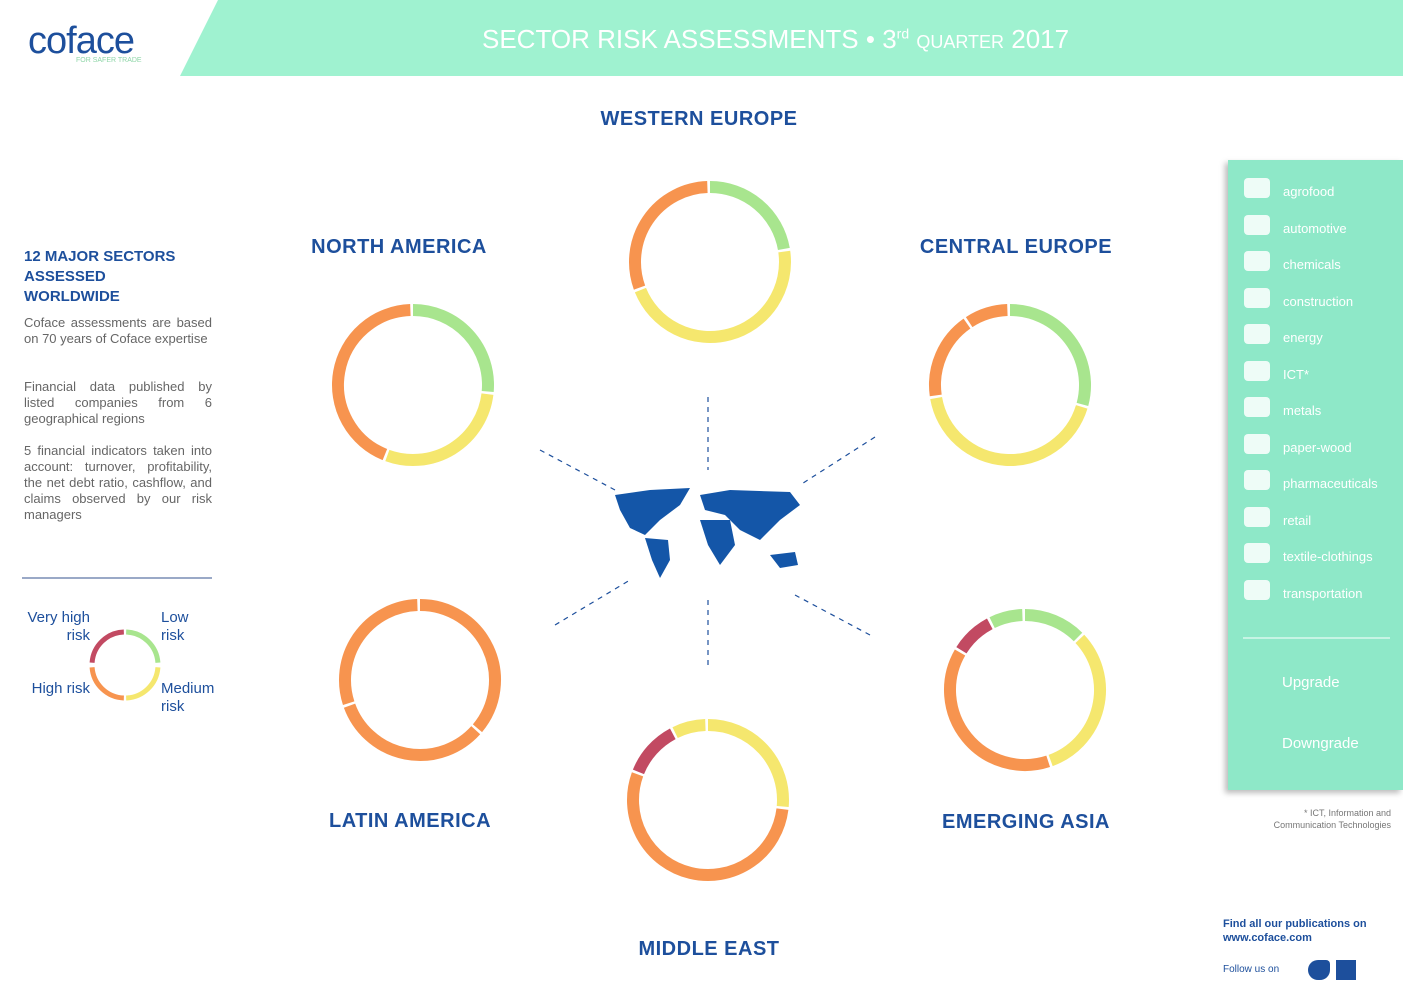 The width and height of the screenshot is (1403, 992). What do you see at coordinates (410, 821) in the screenshot?
I see `region-name: LATIN AMERICA` at bounding box center [410, 821].